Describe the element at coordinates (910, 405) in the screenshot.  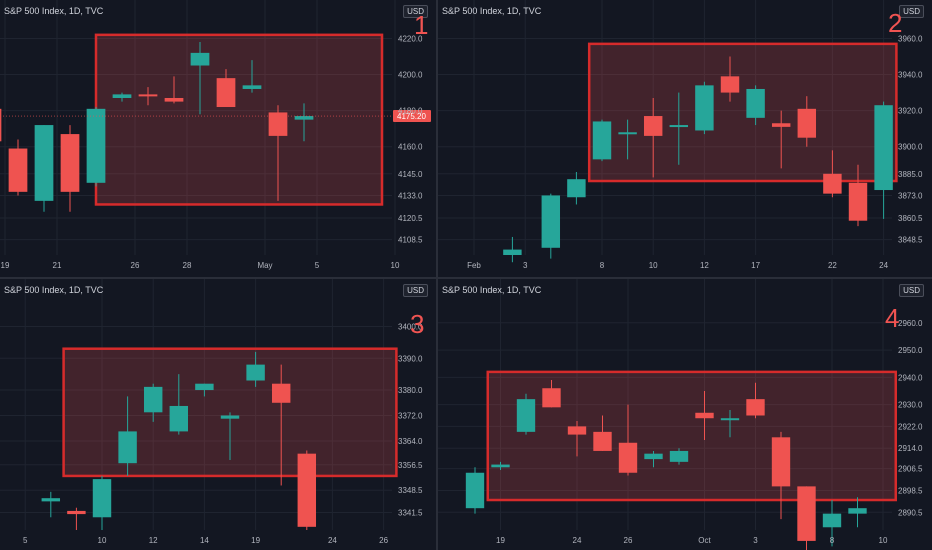
I see `y-tick-label: 2930.0` at that location.